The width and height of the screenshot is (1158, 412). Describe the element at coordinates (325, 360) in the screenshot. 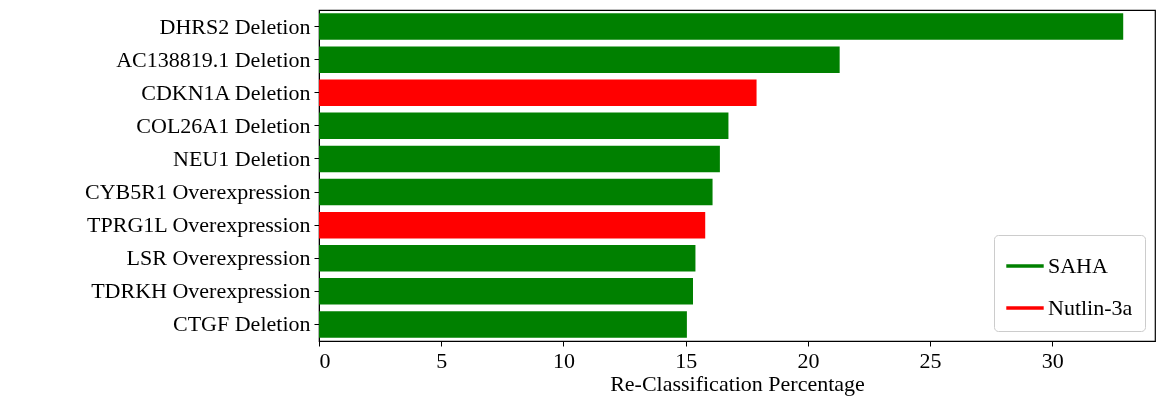

I see `x-tick-label: 0` at that location.